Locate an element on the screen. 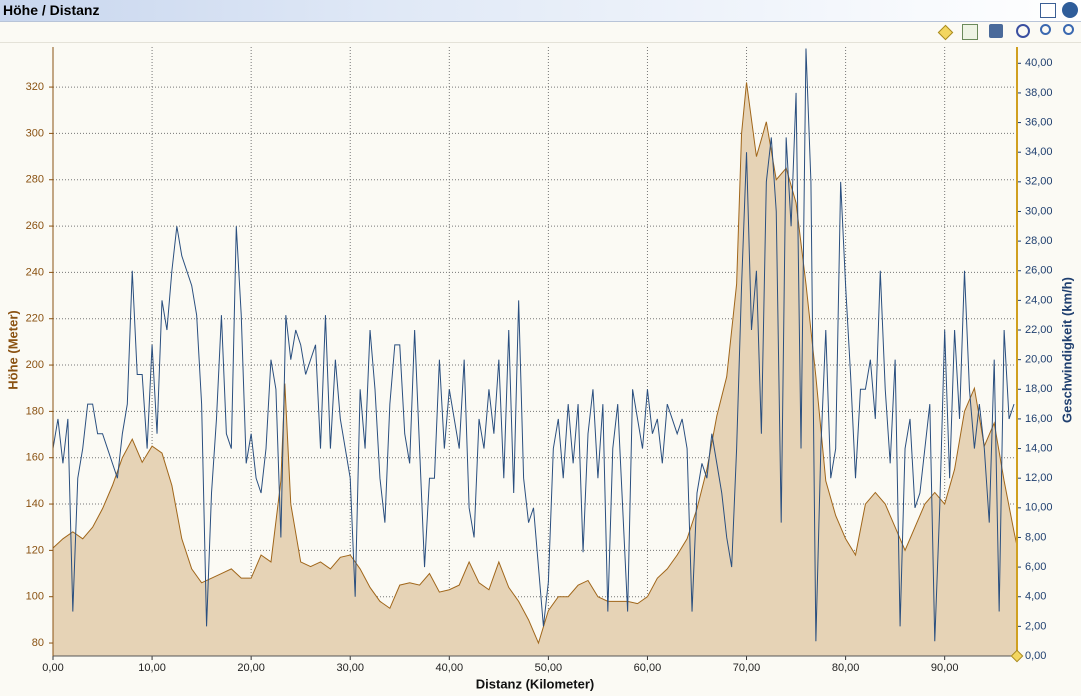 The width and height of the screenshot is (1081, 696). menu-button is located at coordinates (1070, 10).